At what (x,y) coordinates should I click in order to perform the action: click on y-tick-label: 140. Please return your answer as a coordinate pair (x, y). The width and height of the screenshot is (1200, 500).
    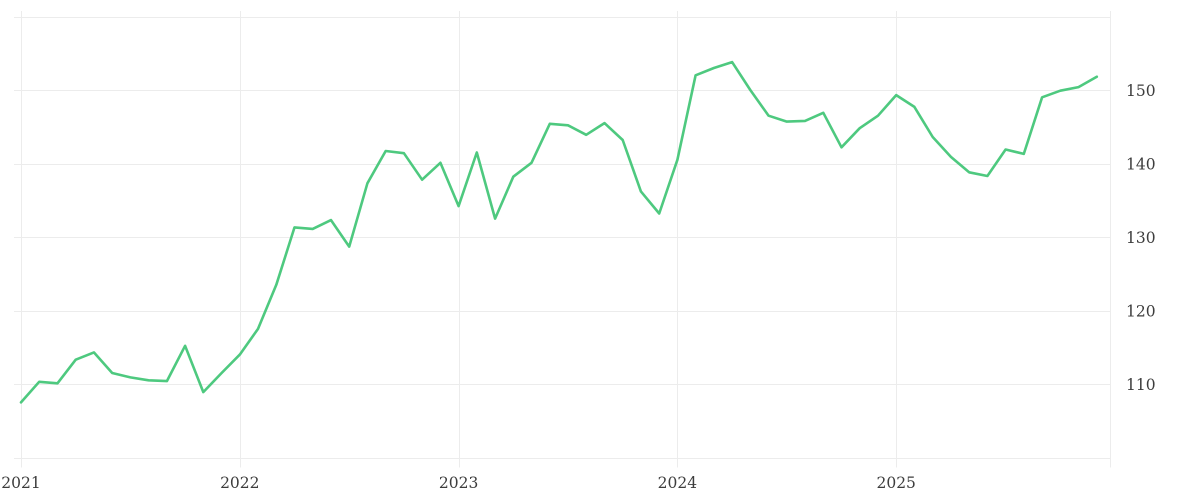
    Looking at the image, I should click on (1141, 165).